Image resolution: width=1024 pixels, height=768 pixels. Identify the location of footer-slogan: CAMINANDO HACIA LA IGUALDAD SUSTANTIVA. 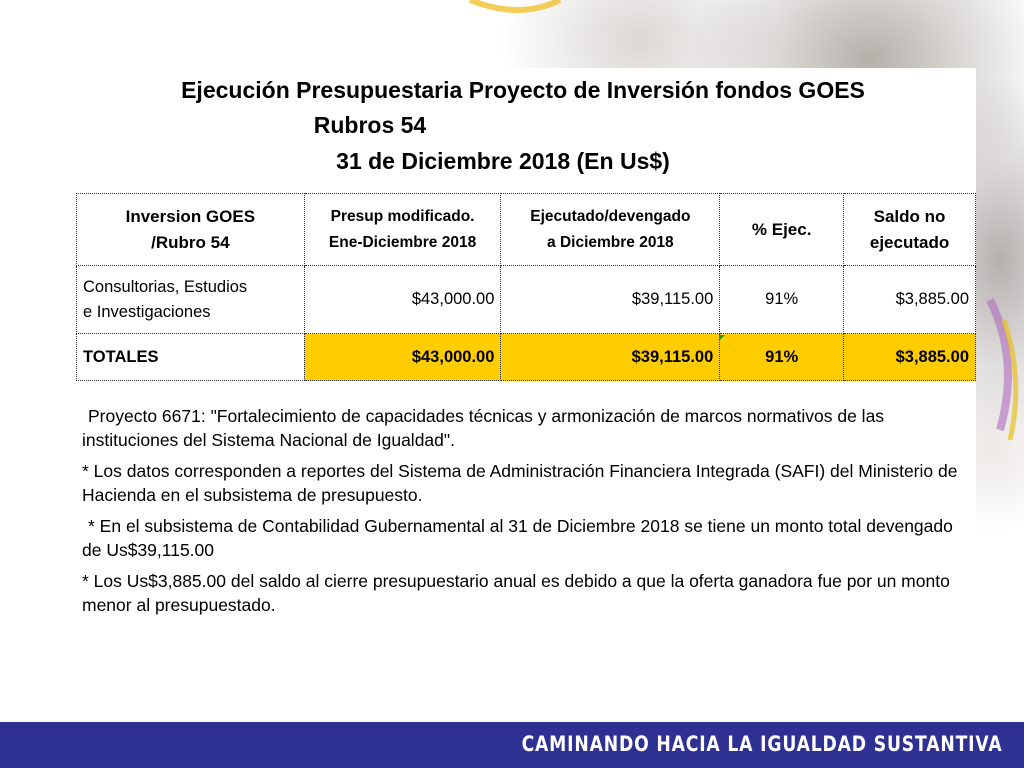
(761, 744).